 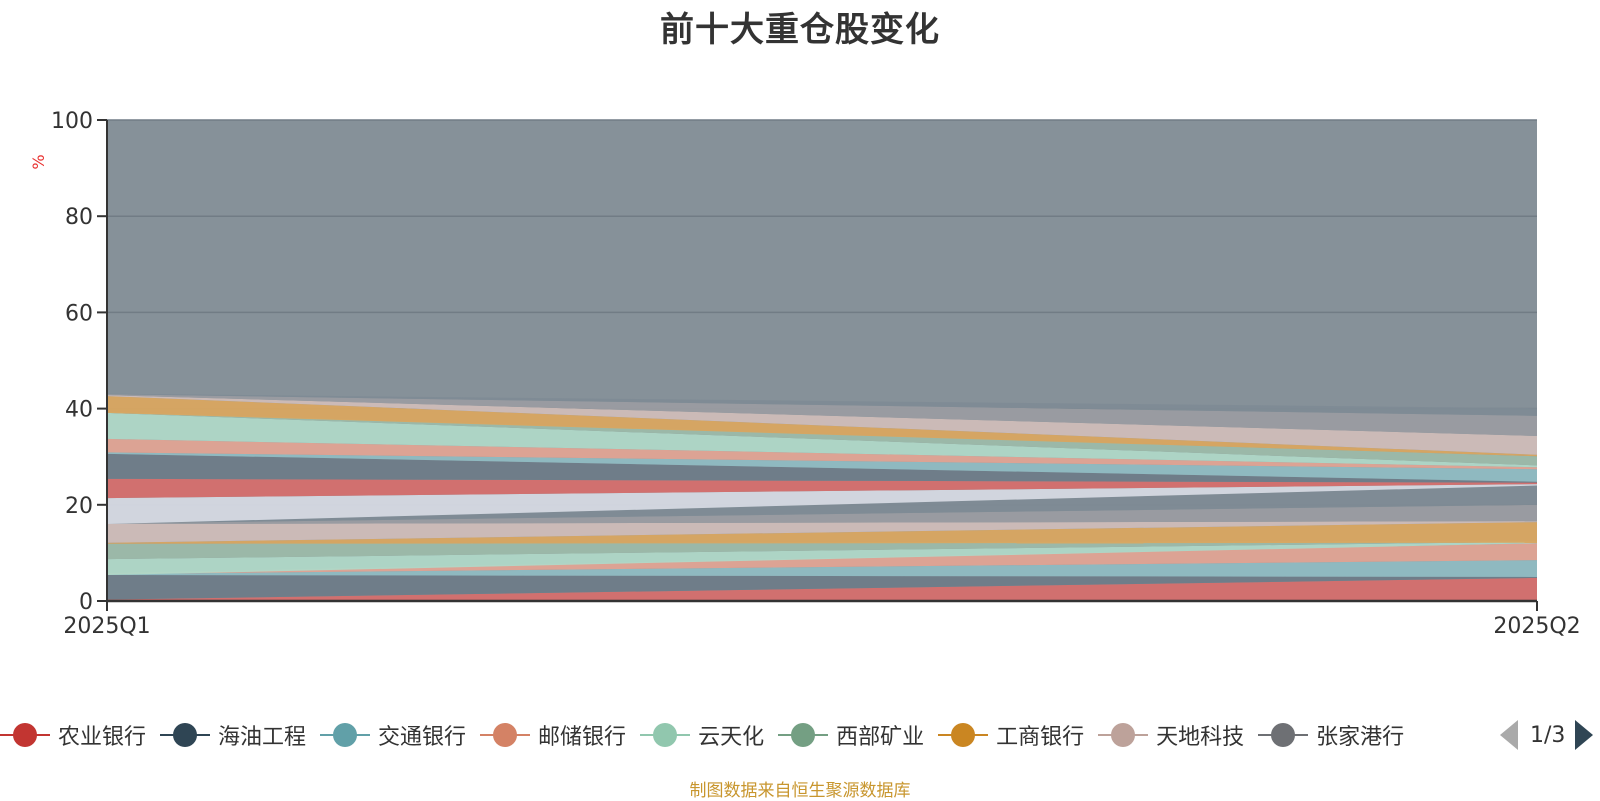 I want to click on pager-text: 1/3, so click(x=1548, y=735).